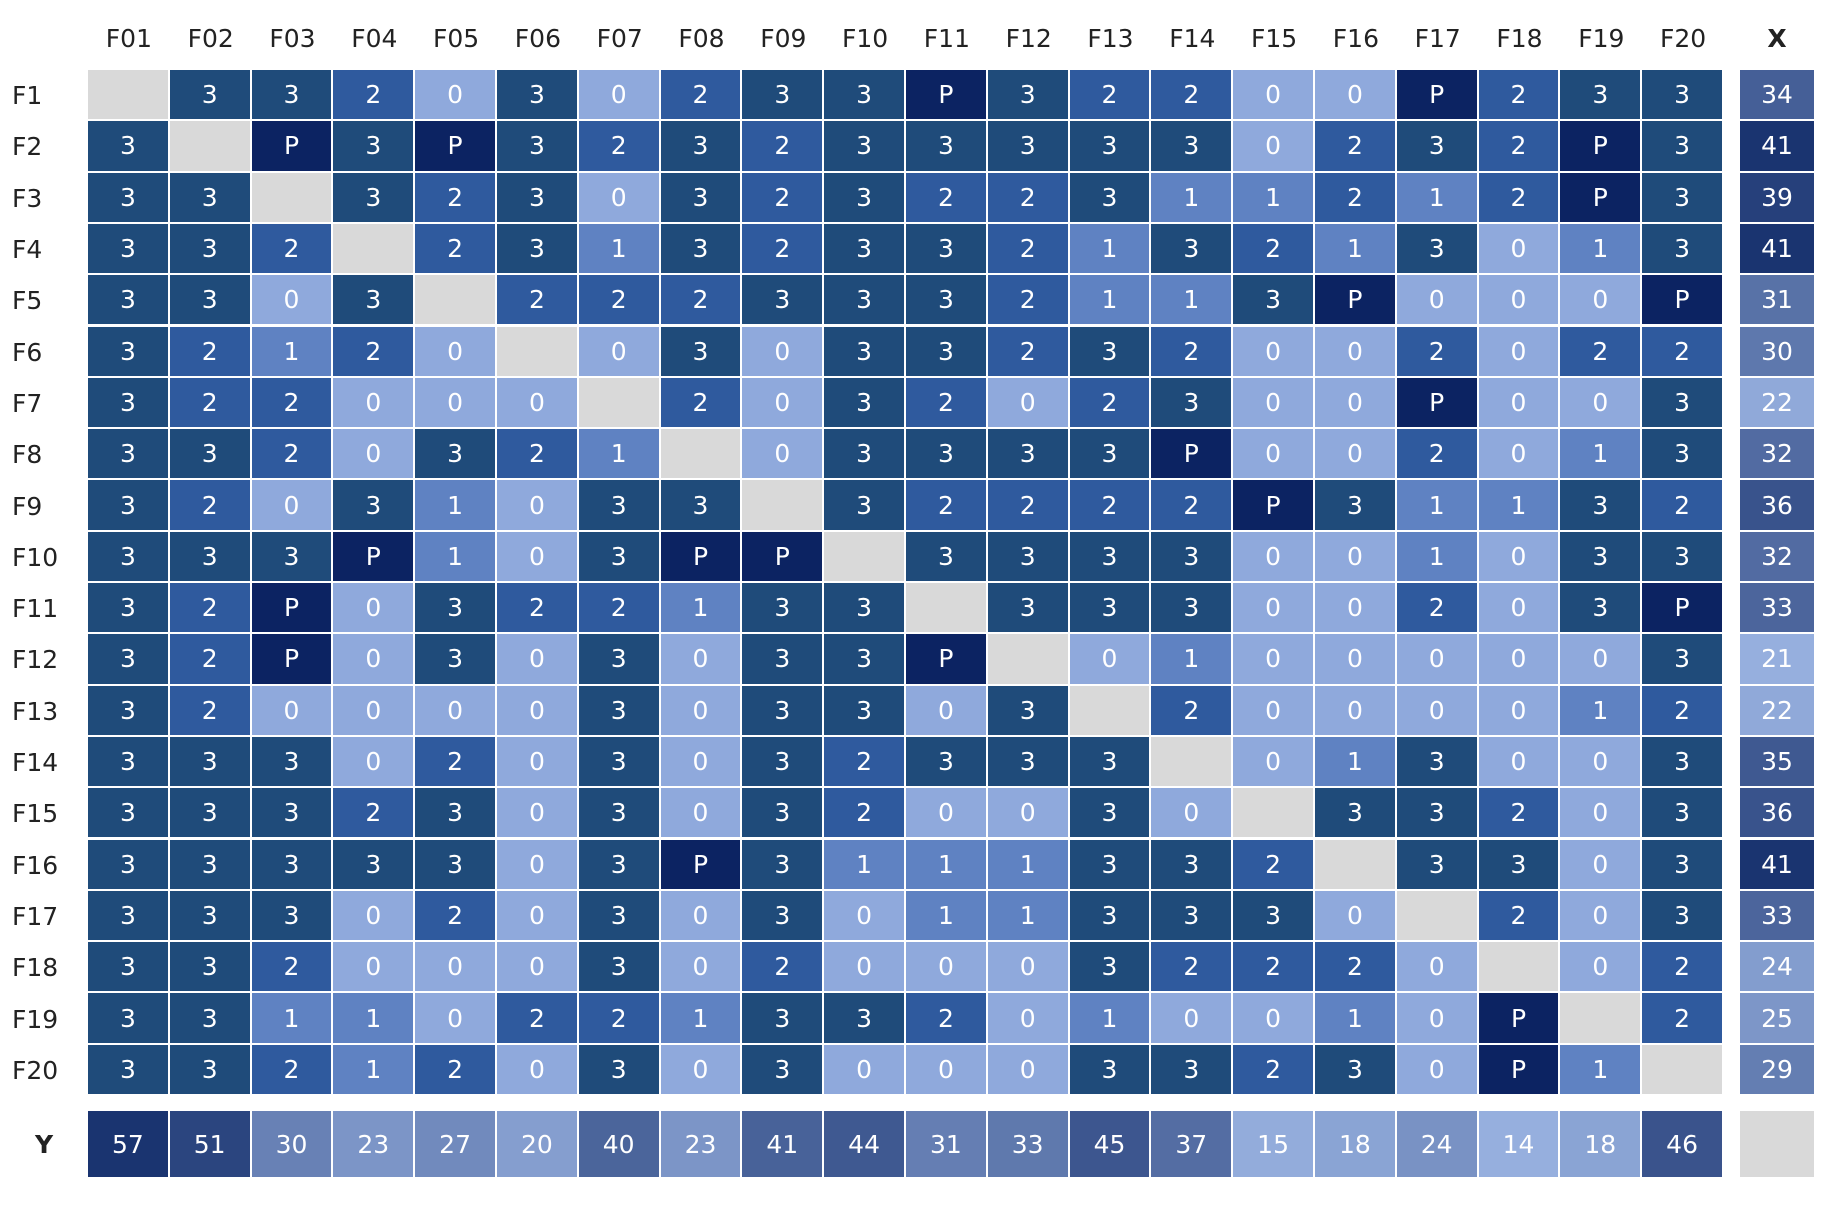  What do you see at coordinates (210, 38) in the screenshot?
I see `column-header: F02` at bounding box center [210, 38].